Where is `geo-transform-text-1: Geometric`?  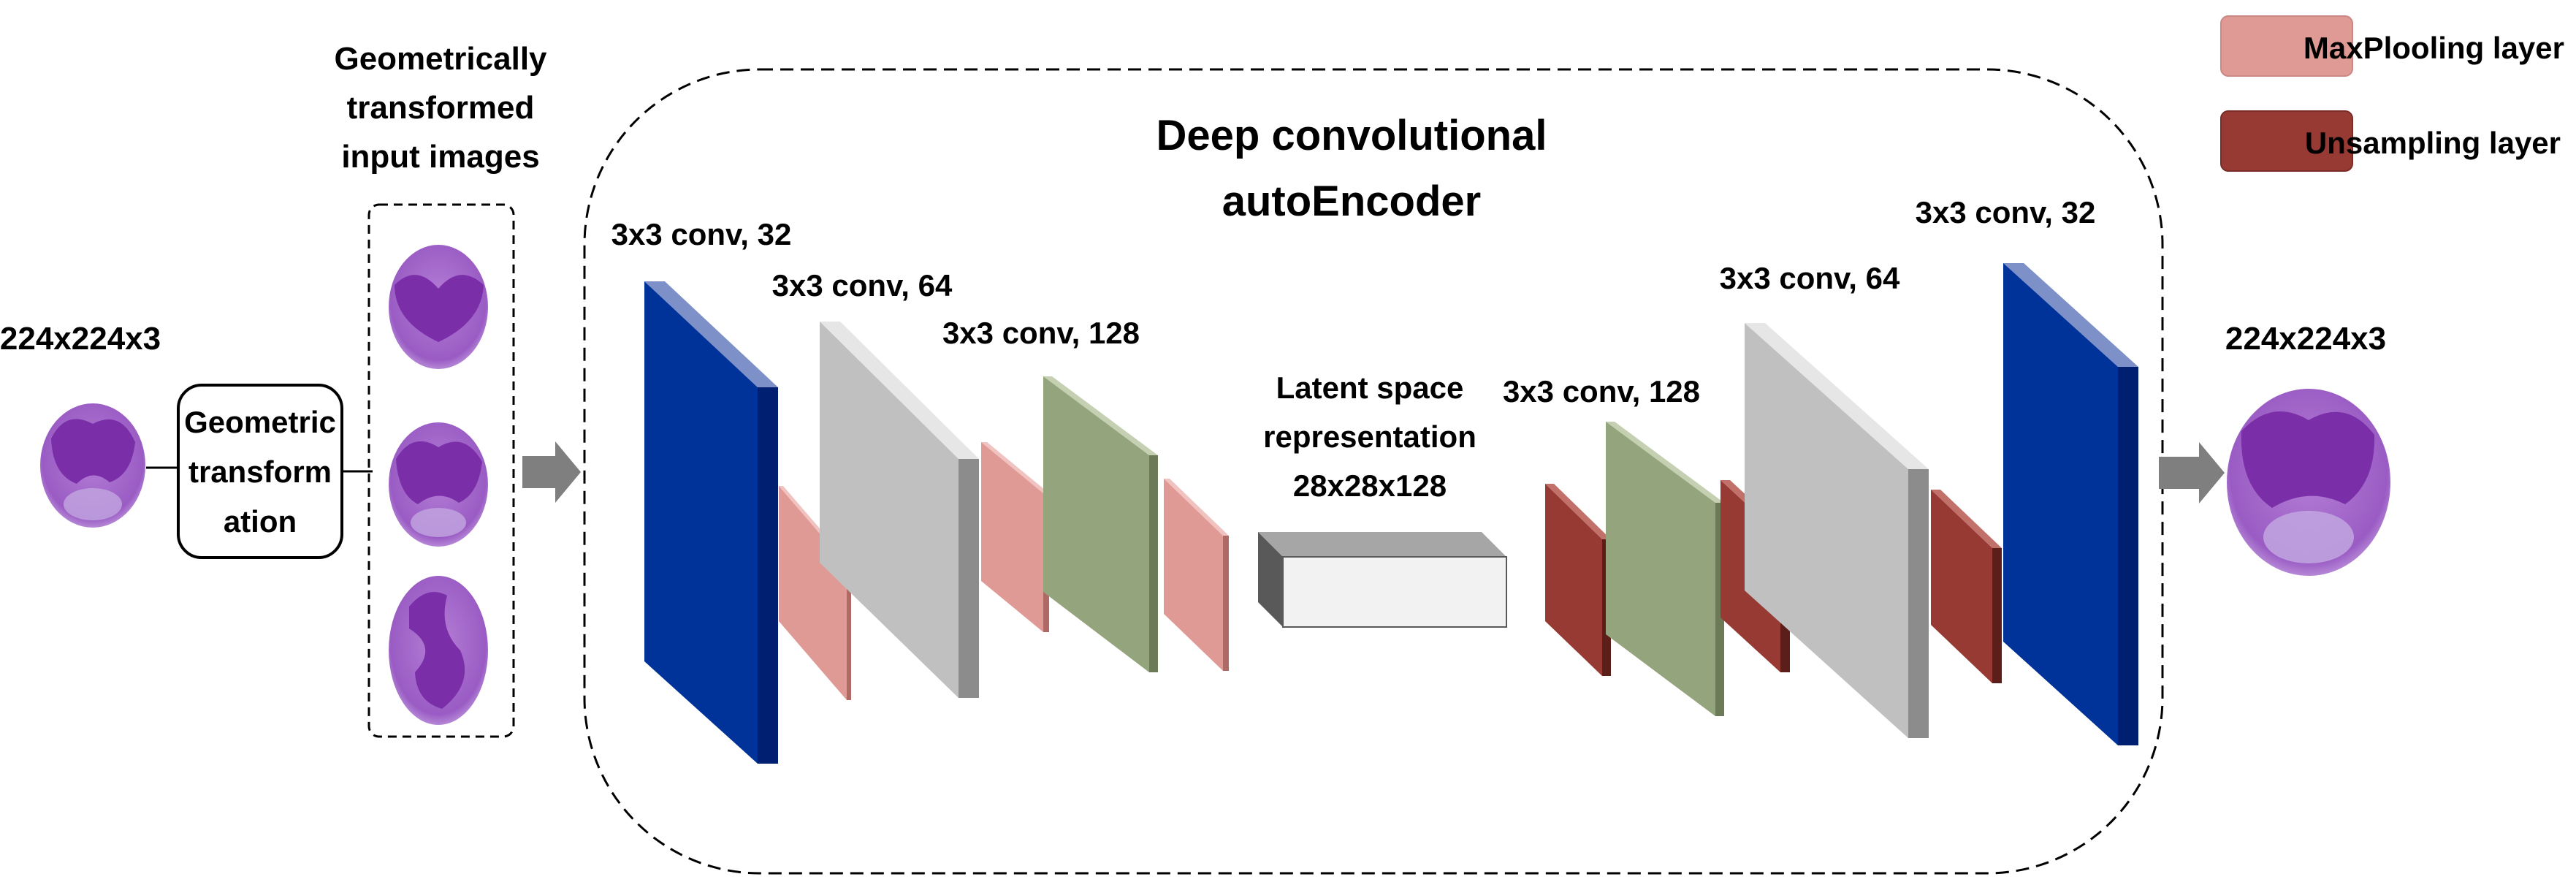 geo-transform-text-1: Geometric is located at coordinates (260, 422).